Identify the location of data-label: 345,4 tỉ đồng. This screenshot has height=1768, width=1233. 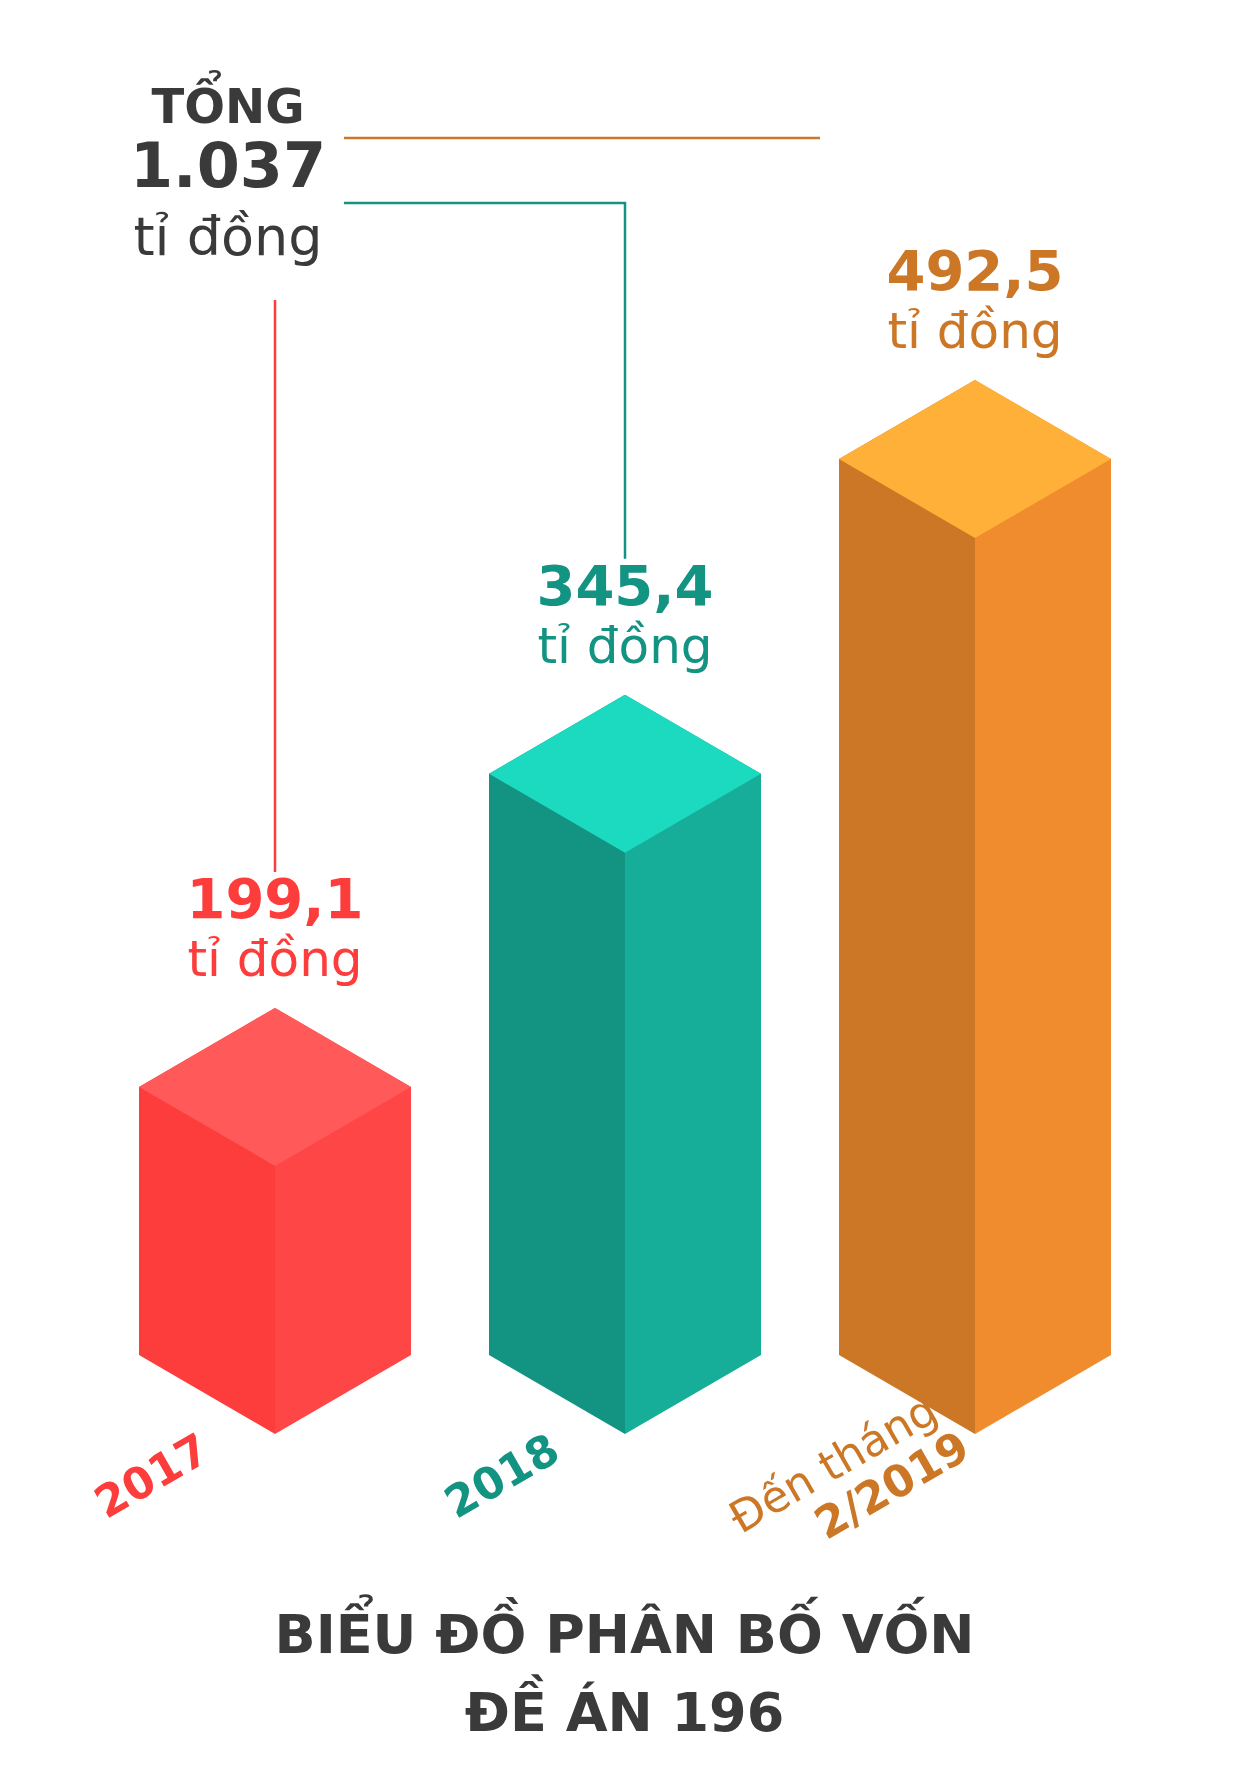
(625, 613).